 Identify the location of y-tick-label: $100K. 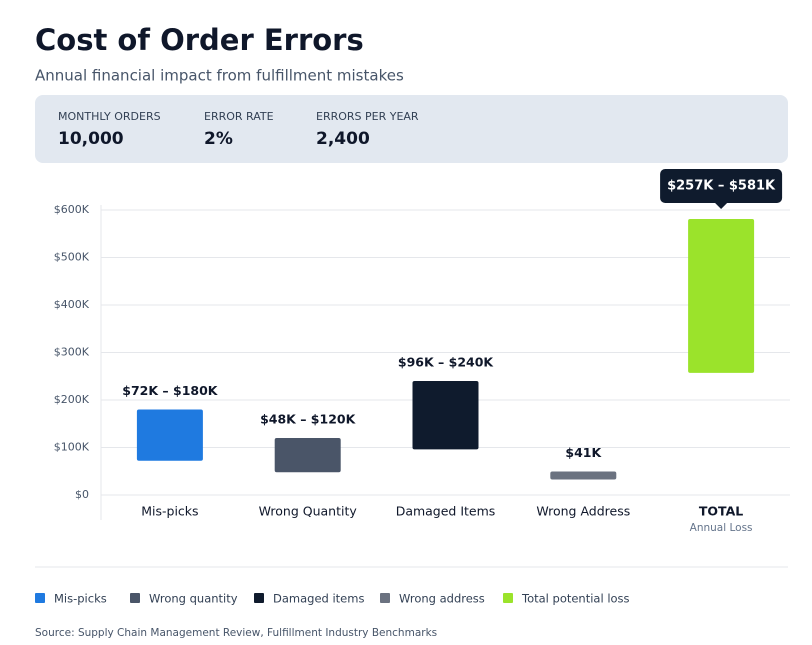
(72, 447).